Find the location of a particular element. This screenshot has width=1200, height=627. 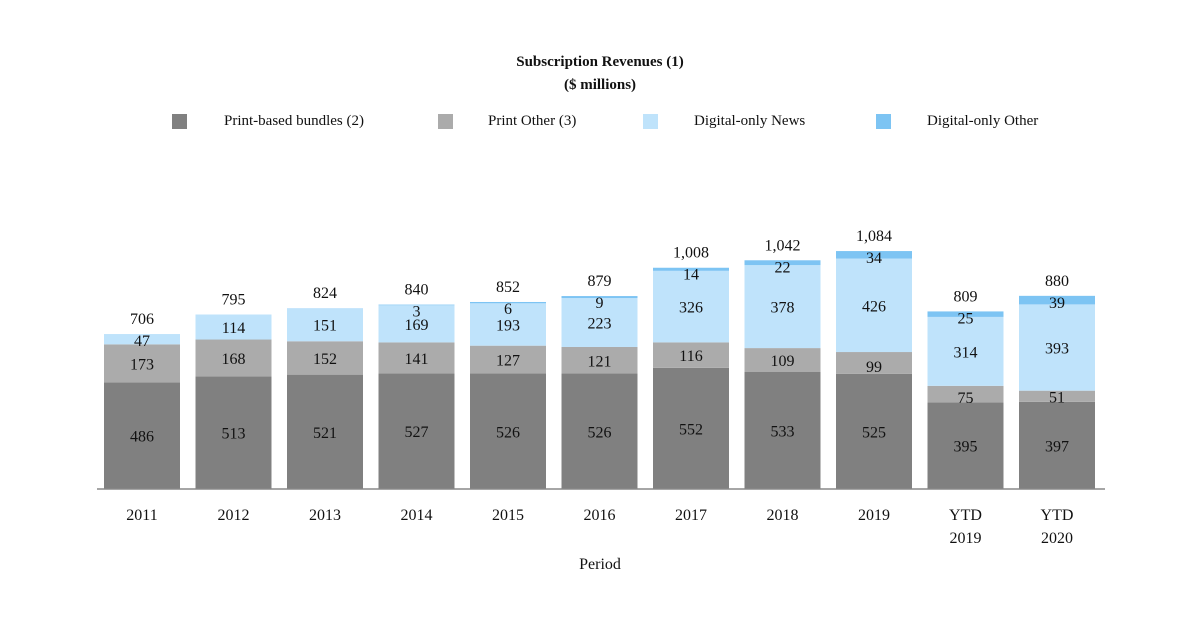

legend-label: Print-based bundles (2) is located at coordinates (294, 121).